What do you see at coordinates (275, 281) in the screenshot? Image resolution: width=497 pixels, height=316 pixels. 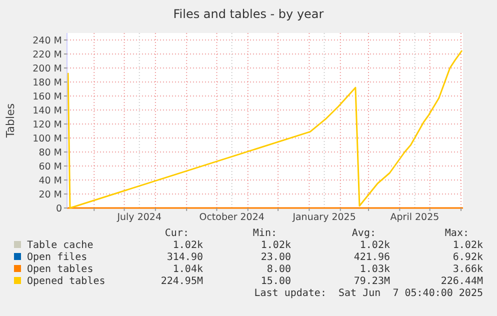 I see `text: 15.00` at bounding box center [275, 281].